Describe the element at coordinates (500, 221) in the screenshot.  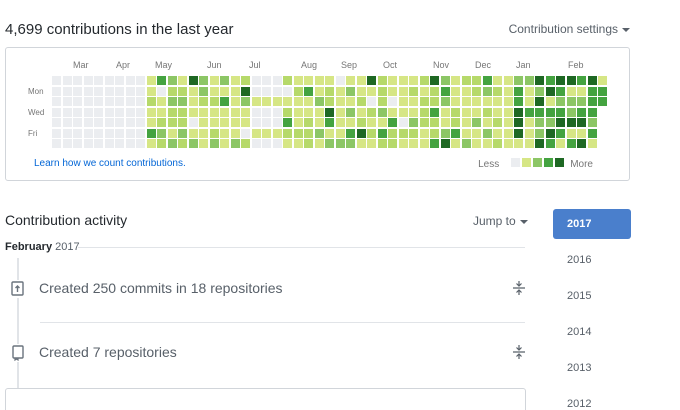
I see `jump-to-dropdown: Jump to` at that location.